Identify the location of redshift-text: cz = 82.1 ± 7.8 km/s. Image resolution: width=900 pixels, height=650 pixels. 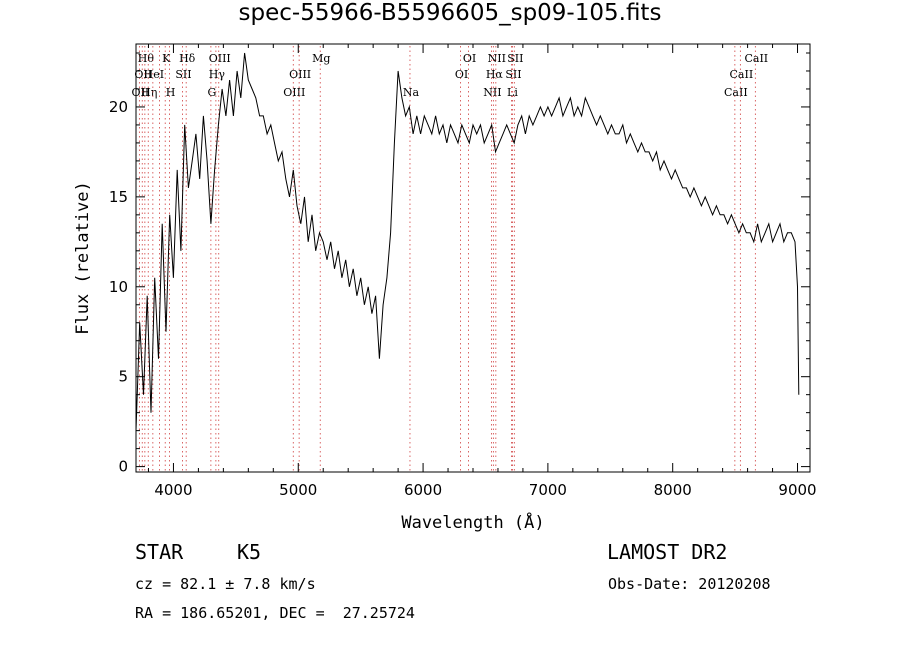
(225, 584).